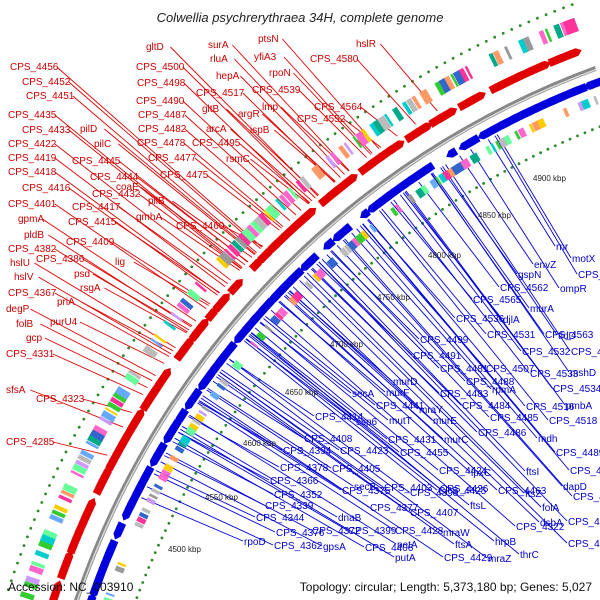 This screenshot has width=600, height=600. Describe the element at coordinates (405, 558) in the screenshot. I see `gene-label: putA` at that location.